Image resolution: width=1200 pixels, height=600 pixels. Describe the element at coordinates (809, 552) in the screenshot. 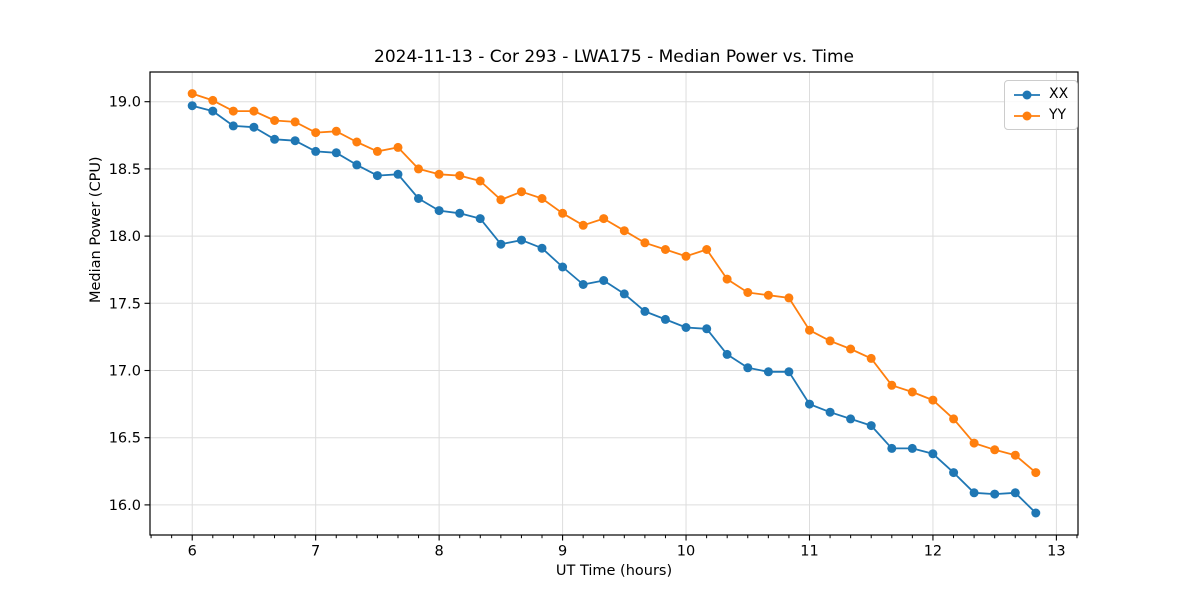

I see `svg-text: 11` at that location.